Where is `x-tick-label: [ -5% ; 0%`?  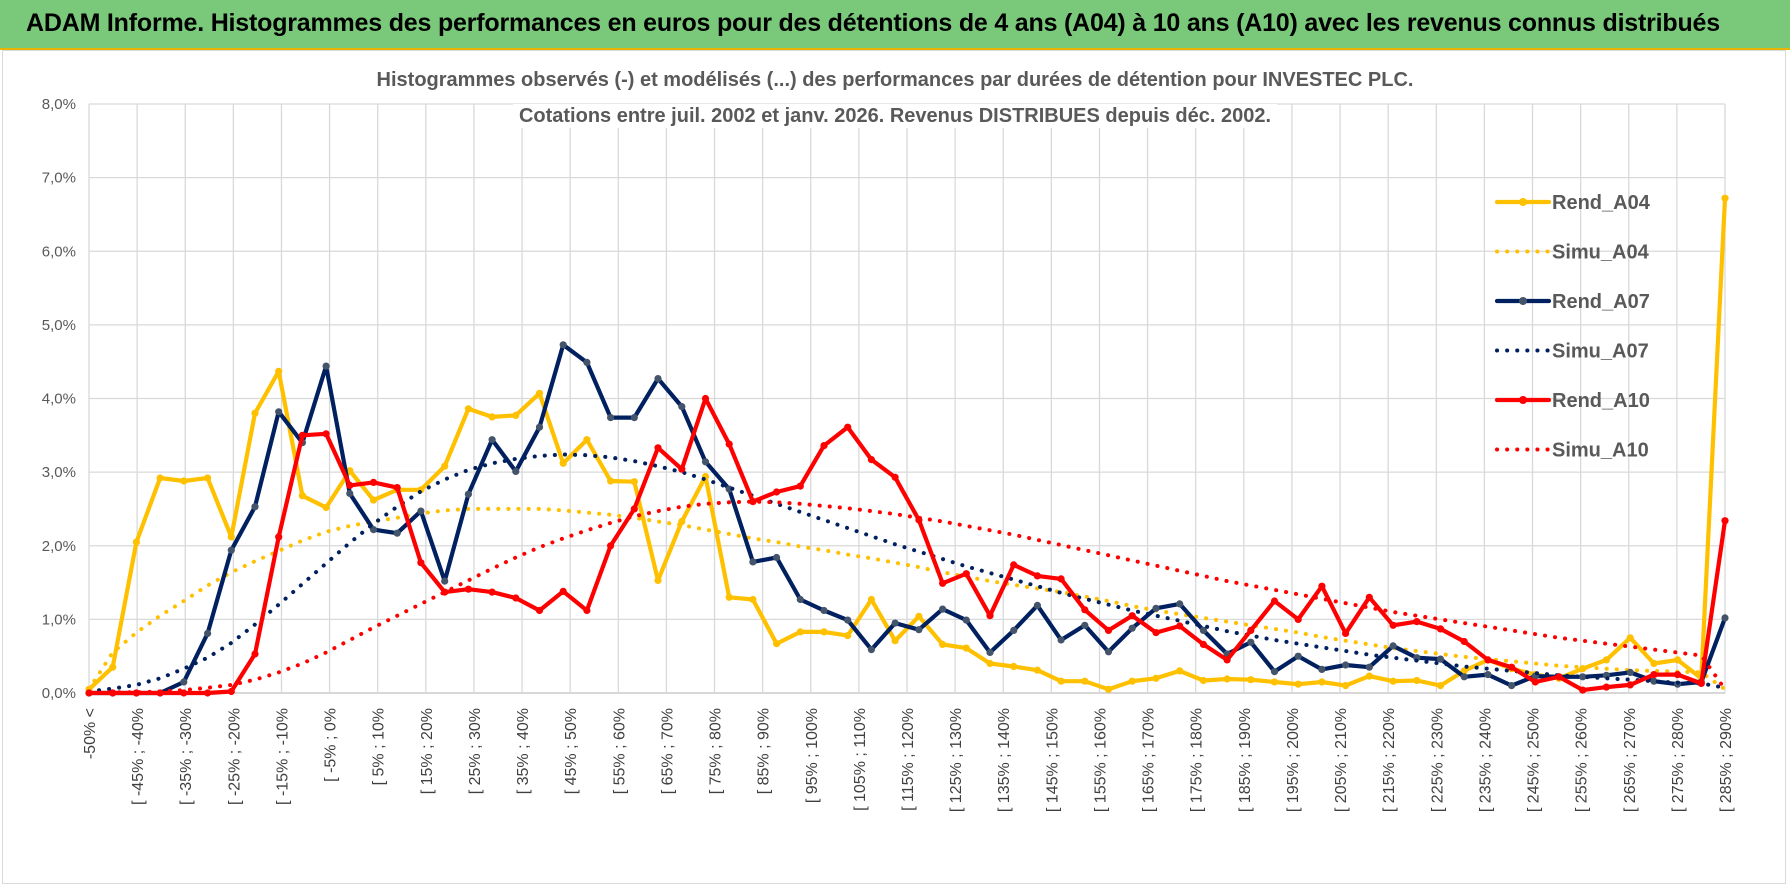 x-tick-label: [ -5% ; 0% is located at coordinates (331, 745).